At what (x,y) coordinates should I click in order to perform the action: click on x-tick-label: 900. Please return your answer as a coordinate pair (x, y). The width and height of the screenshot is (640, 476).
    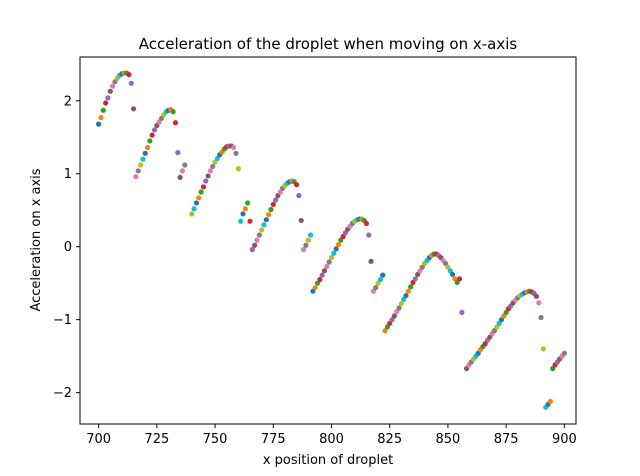
    Looking at the image, I should click on (564, 439).